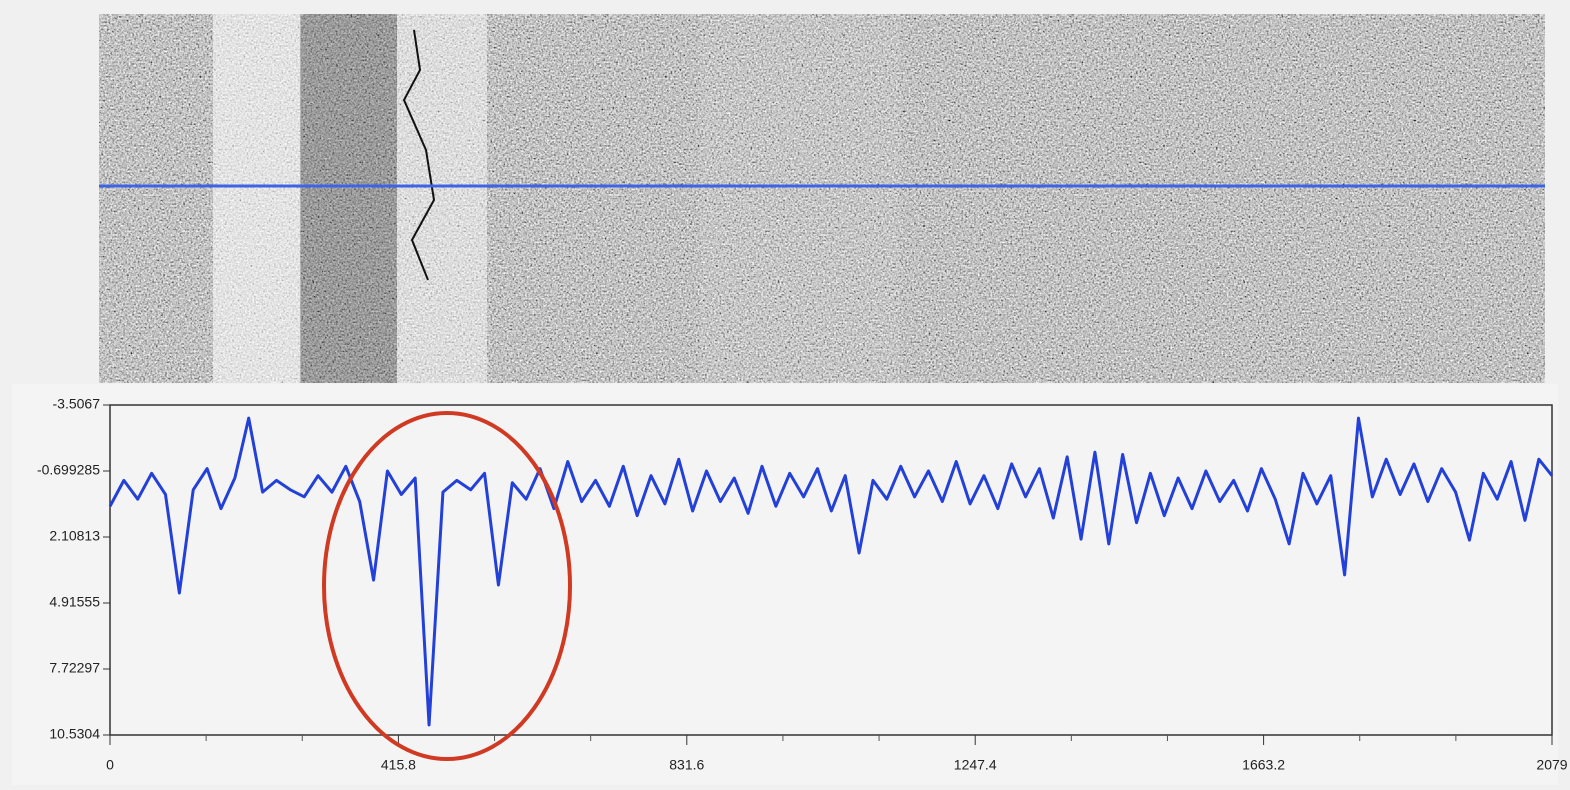  I want to click on y-tick-label: 4.91555, so click(74, 602).